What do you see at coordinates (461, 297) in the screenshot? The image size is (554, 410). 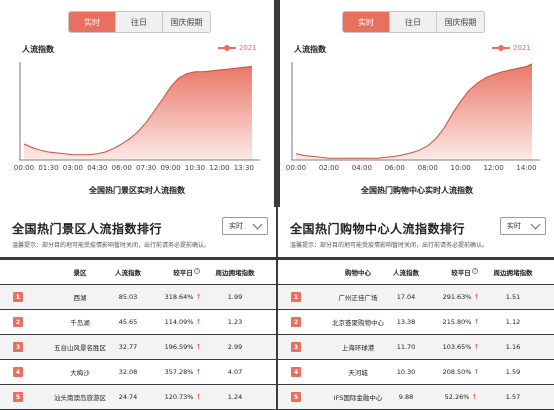 I see `change-vs-normal: 291.63% ↑` at bounding box center [461, 297].